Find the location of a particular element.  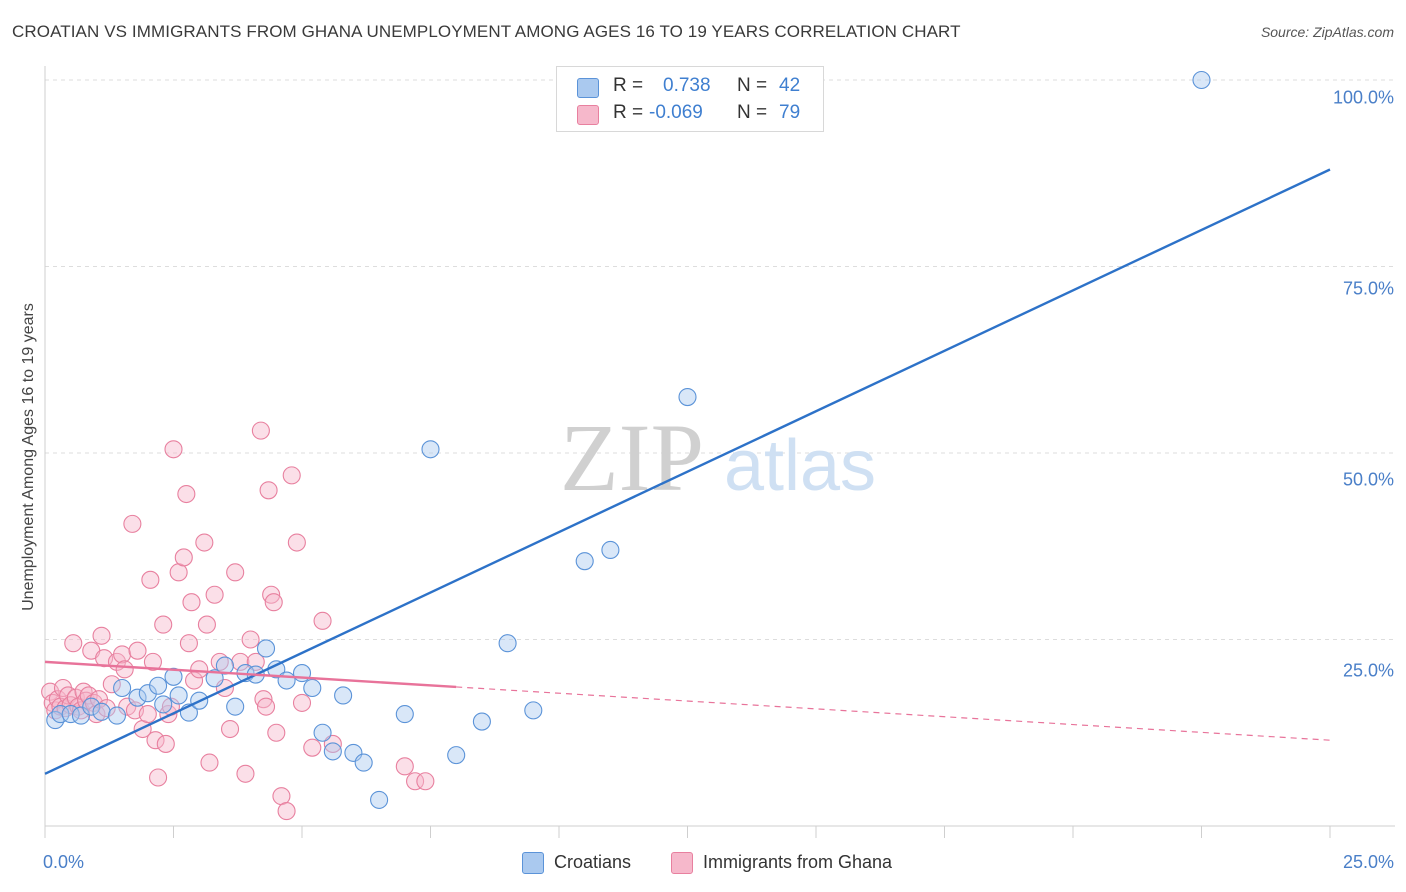

correlation-stats-box: R = 0.738 N = 42 R = -0.069 N = 79 is located at coordinates (690, 99).